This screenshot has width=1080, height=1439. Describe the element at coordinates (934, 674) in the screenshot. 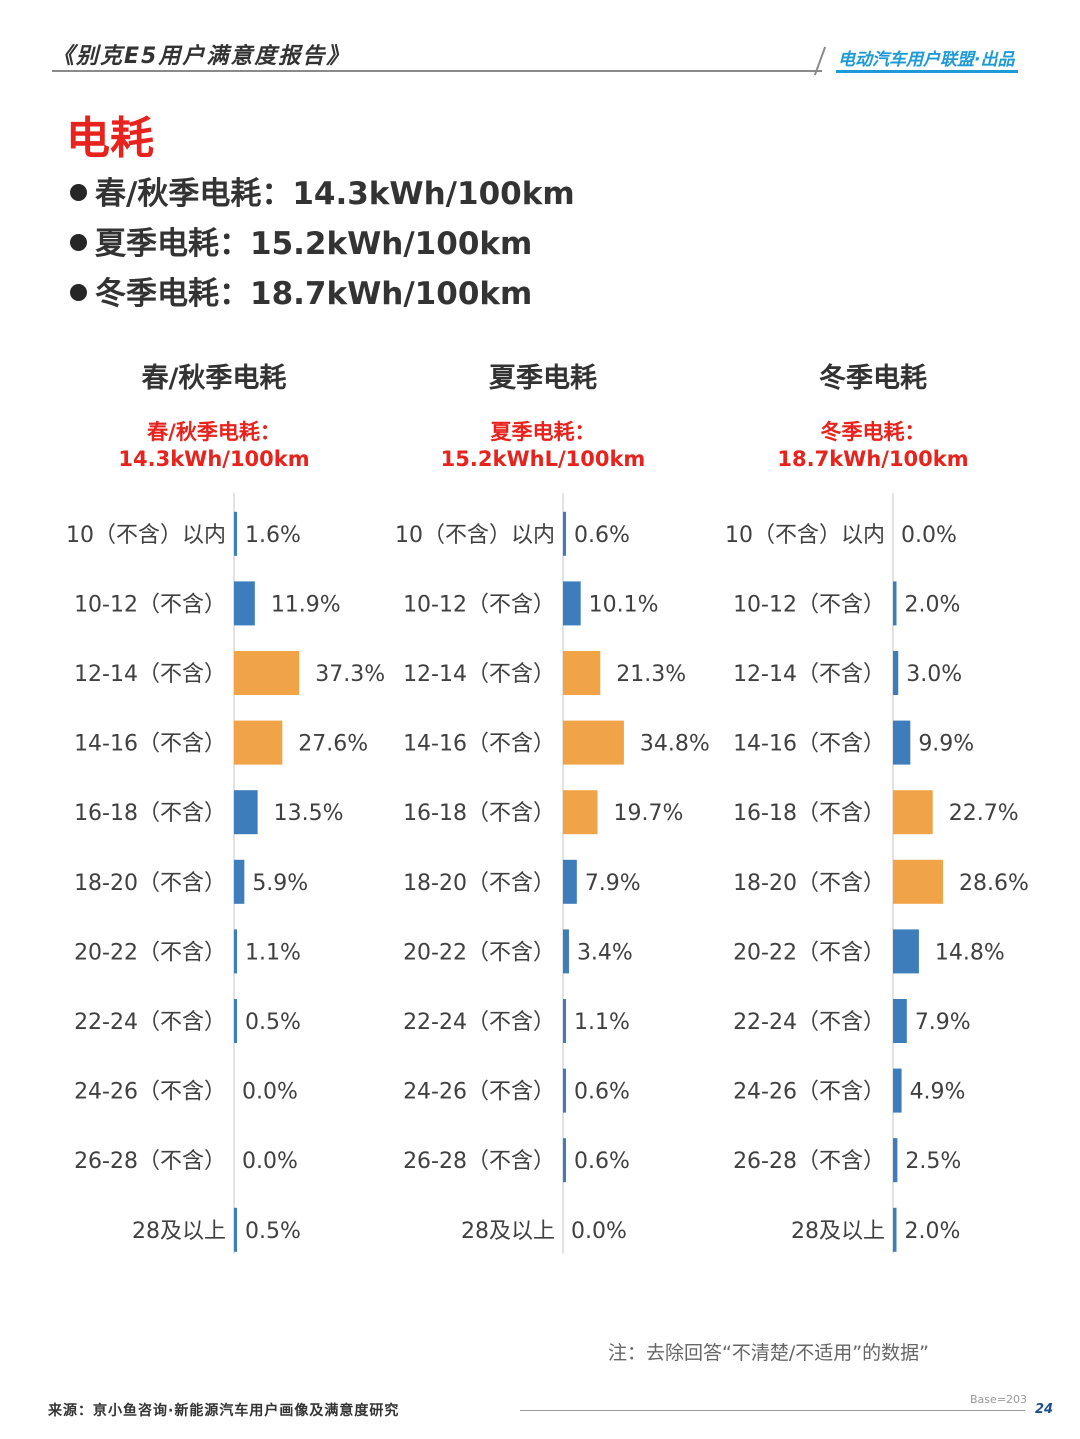

I see `data-label: 3.0%` at that location.